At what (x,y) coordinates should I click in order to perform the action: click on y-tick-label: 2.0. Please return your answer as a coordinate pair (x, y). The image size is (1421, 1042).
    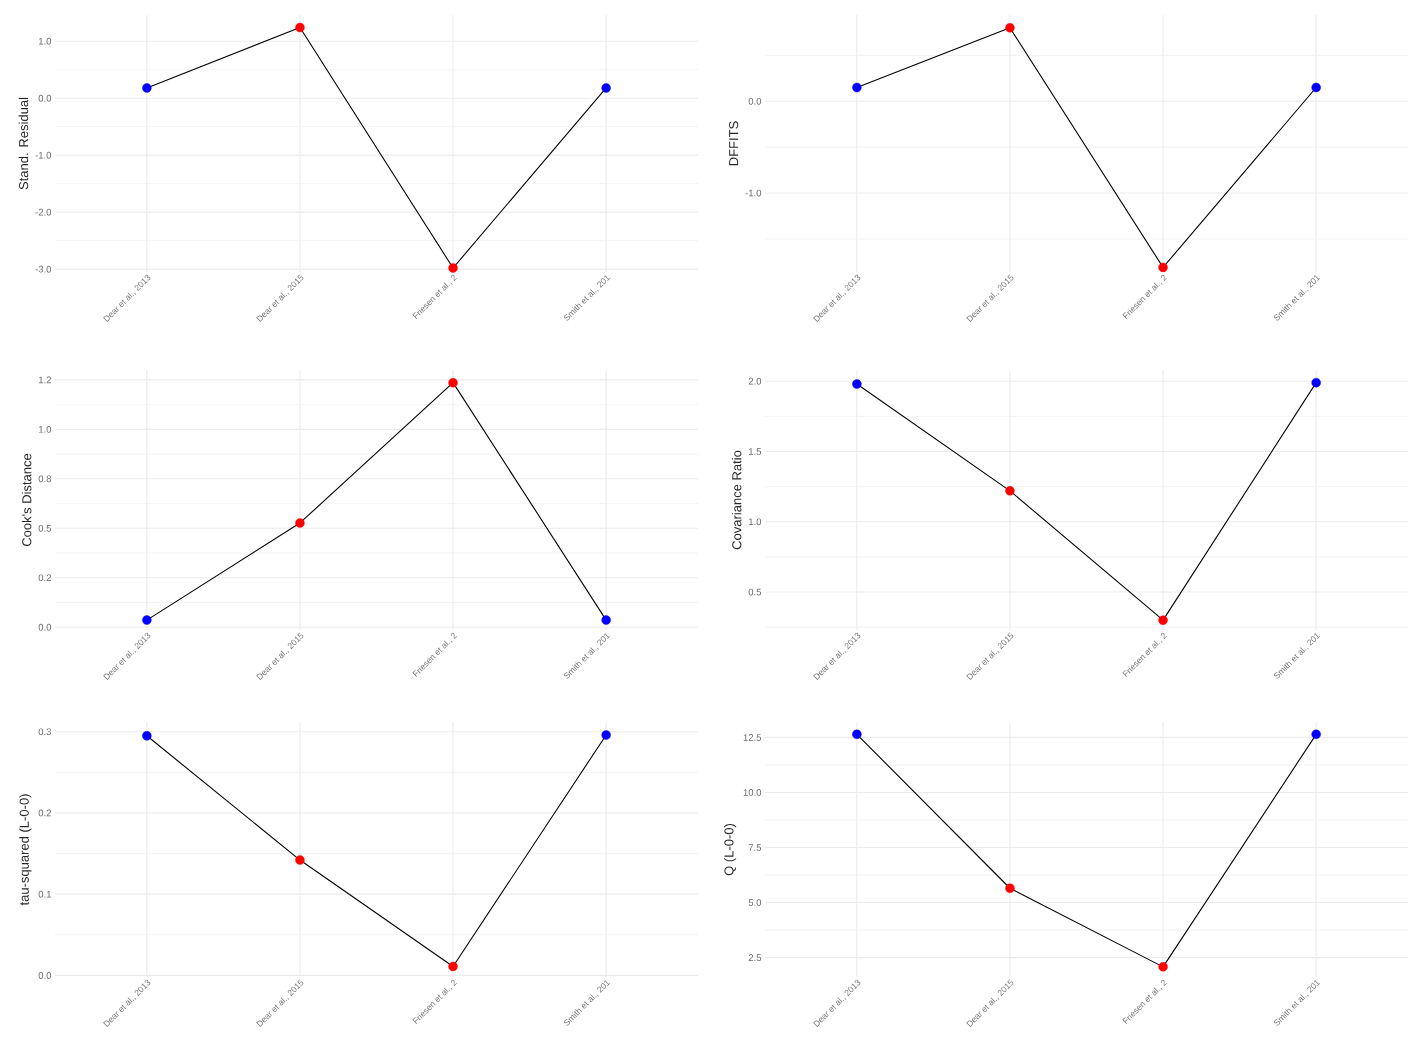
    Looking at the image, I should click on (755, 381).